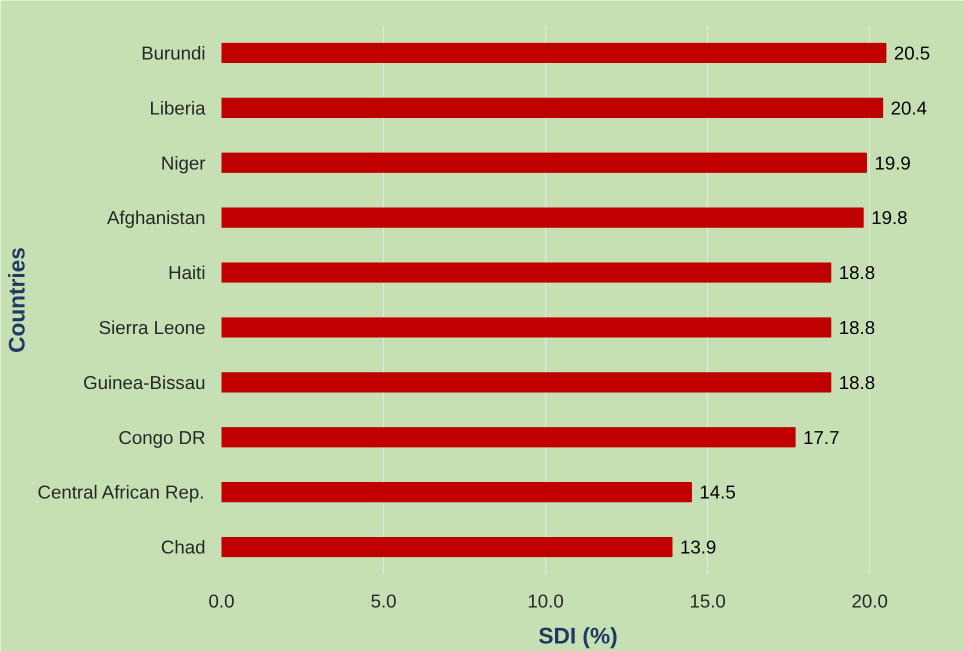 The height and width of the screenshot is (651, 964). Describe the element at coordinates (17, 300) in the screenshot. I see `y-axis-title: Countries` at that location.